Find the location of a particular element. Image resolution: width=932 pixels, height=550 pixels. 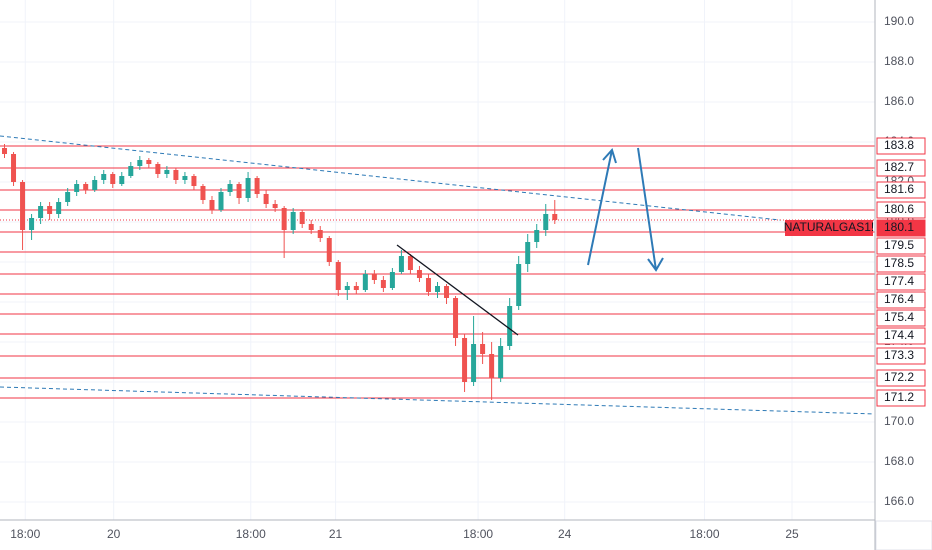

x-tick-label: 21 is located at coordinates (336, 534).